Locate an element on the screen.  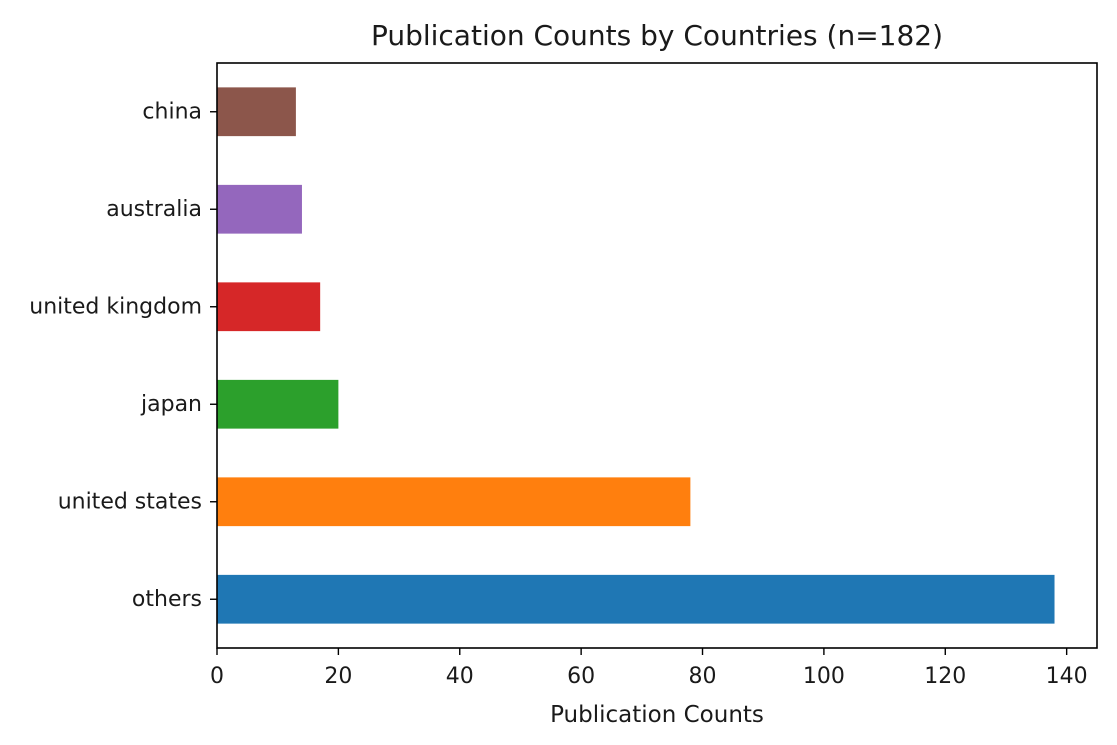
bar-china is located at coordinates (256, 112).